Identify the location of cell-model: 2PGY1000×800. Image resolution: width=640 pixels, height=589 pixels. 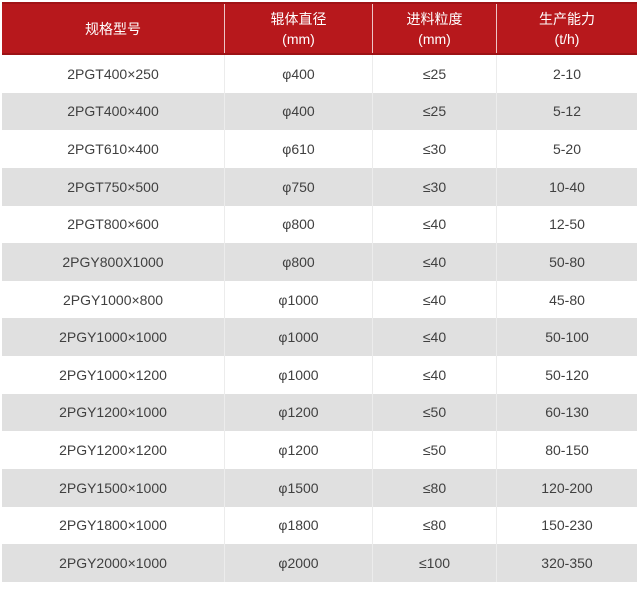
(113, 299).